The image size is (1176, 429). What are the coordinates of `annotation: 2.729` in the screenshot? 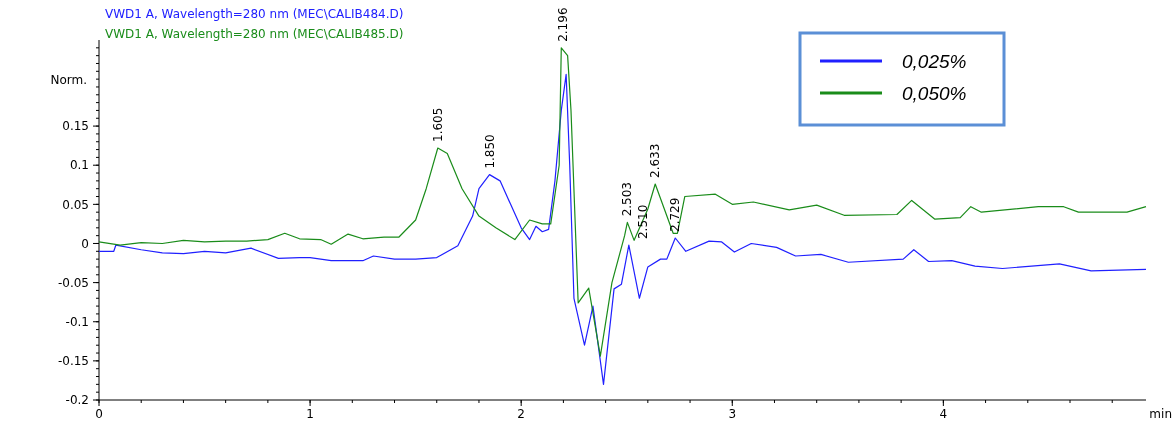 It's located at (675, 214).